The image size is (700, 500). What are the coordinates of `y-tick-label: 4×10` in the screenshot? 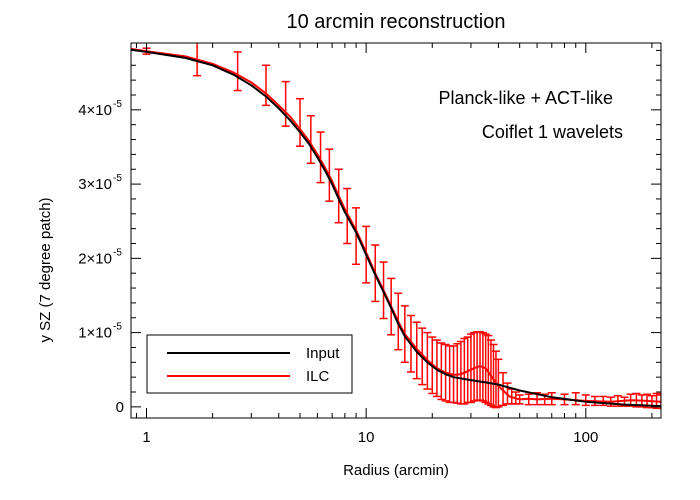 It's located at (95, 110).